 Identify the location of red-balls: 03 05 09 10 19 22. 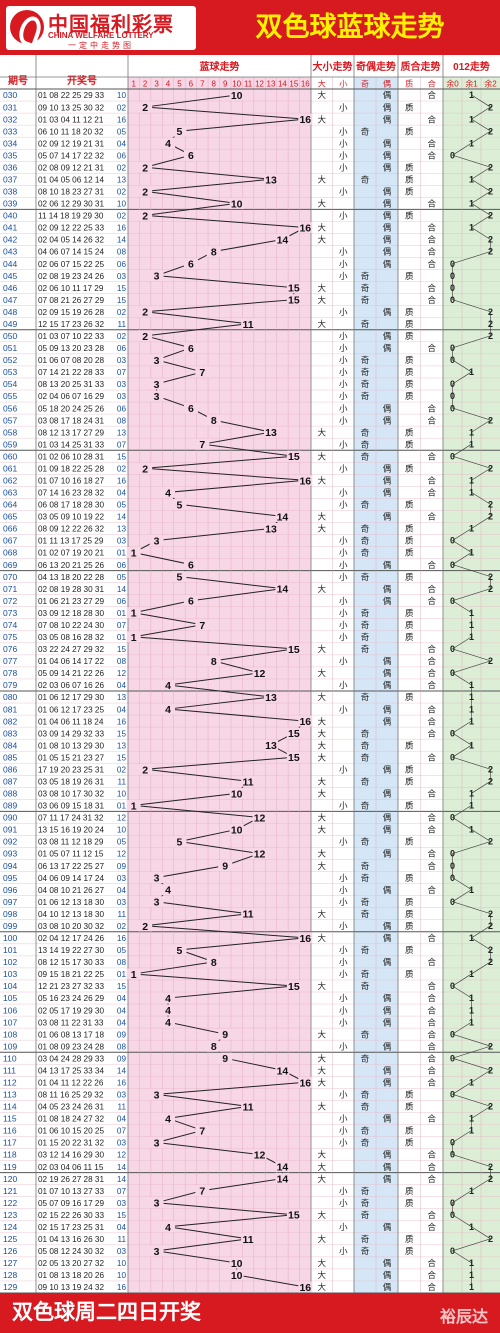
(71, 517).